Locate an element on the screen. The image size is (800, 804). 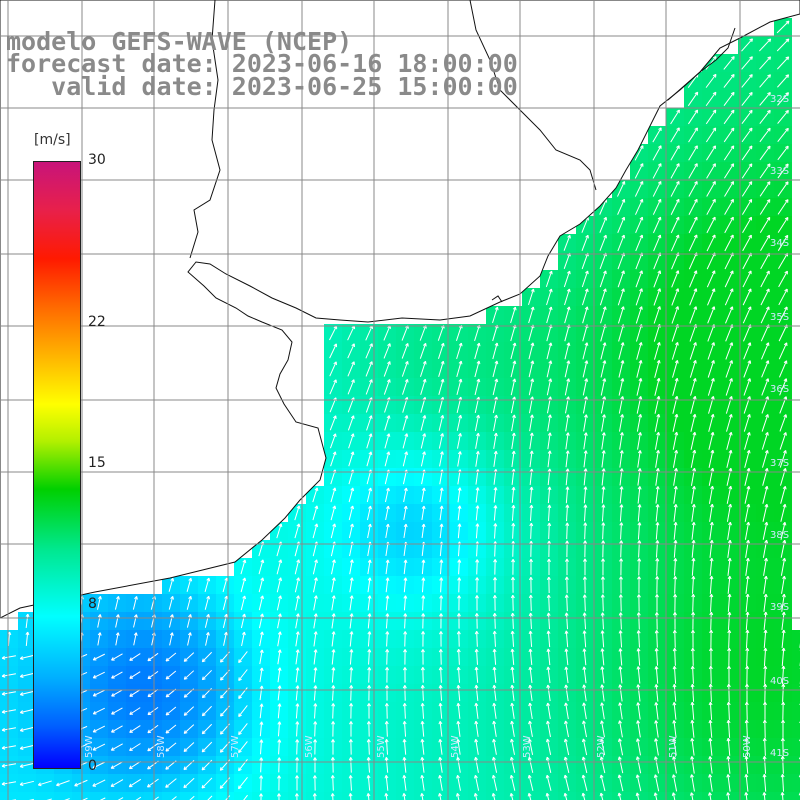
longitude-label: 54W is located at coordinates (455, 746).